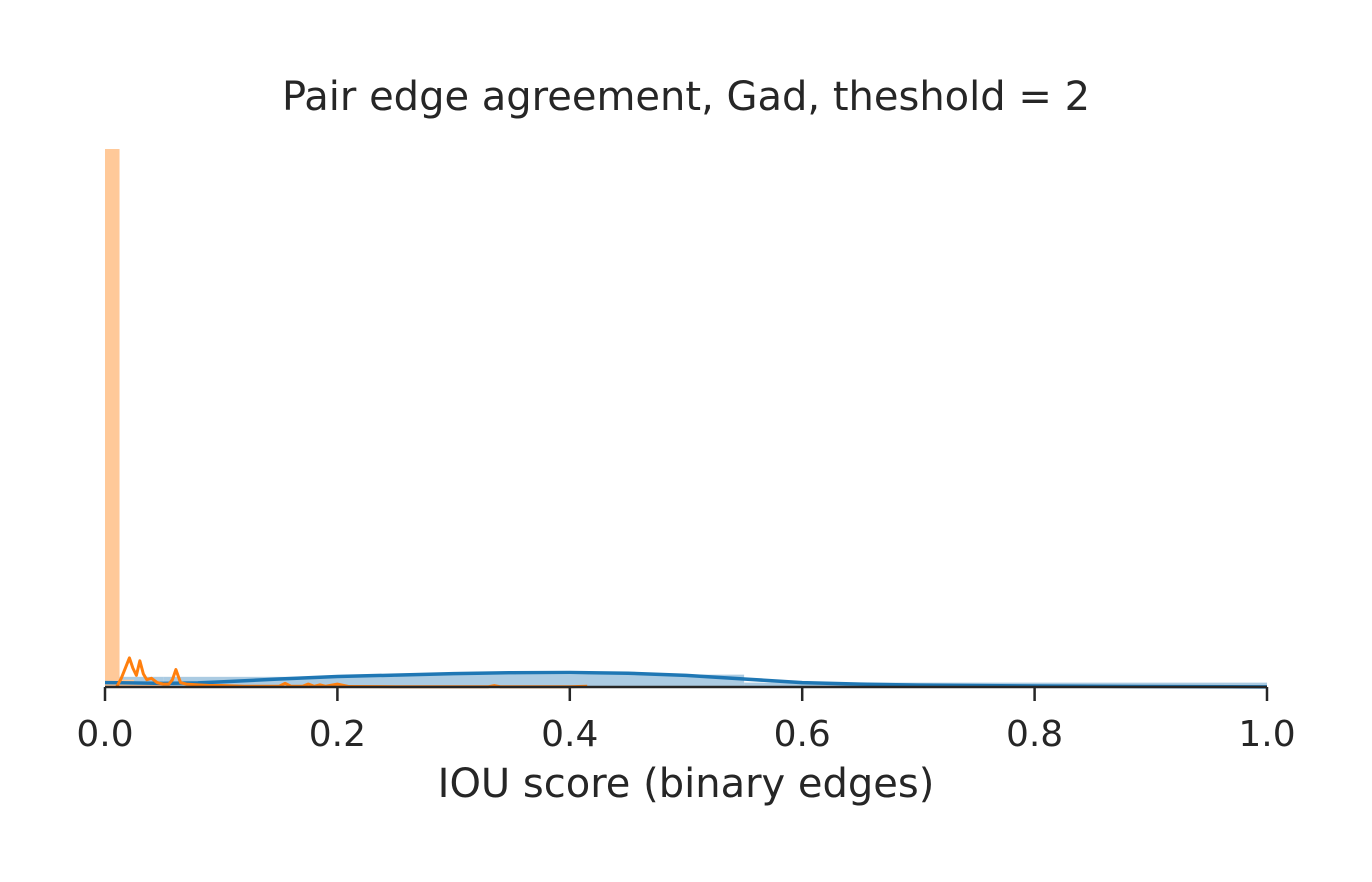  Describe the element at coordinates (104, 734) in the screenshot. I see `x-tick-label-0: 0.0` at that location.